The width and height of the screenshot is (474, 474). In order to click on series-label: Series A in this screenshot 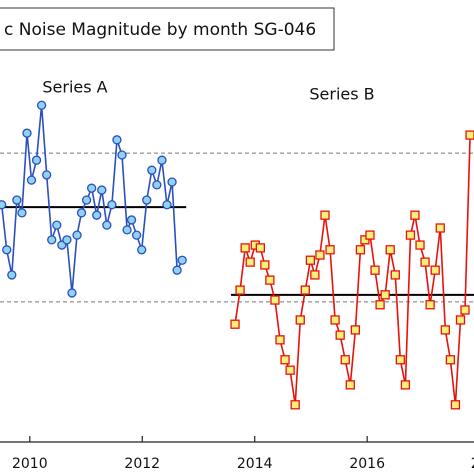, I will do `click(74, 87)`.